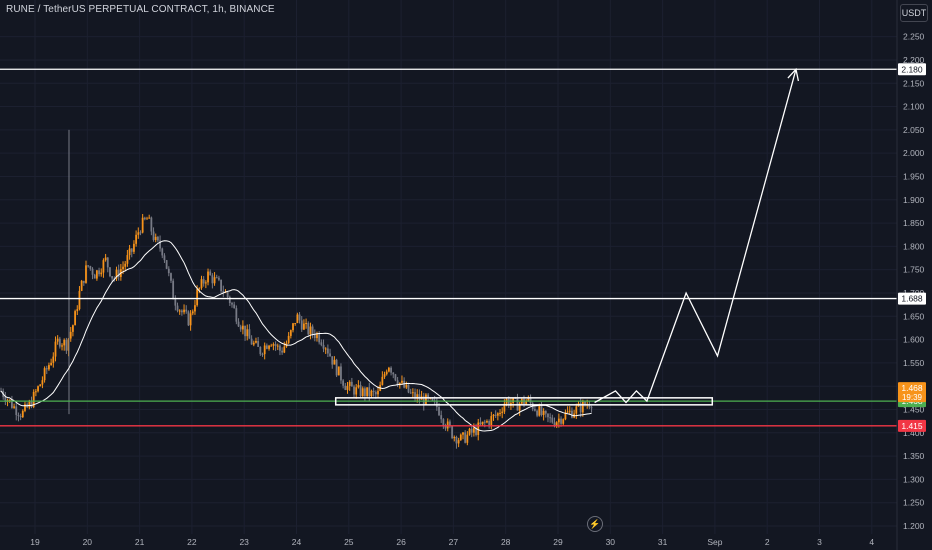  Describe the element at coordinates (297, 542) in the screenshot. I see `x-tick-label: 24` at that location.